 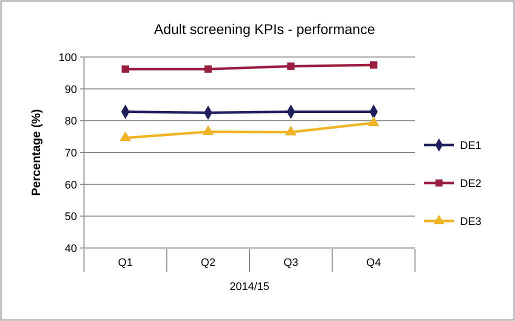 What do you see at coordinates (373, 263) in the screenshot?
I see `x-tick-label: Q4` at bounding box center [373, 263].